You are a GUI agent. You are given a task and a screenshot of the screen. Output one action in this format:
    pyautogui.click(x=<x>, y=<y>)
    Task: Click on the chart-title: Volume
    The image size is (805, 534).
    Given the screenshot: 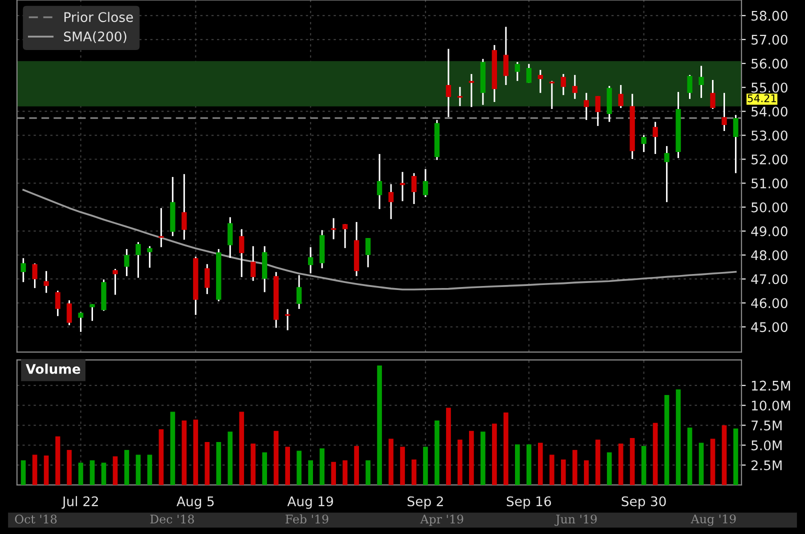 What is the action you would take?
    pyautogui.click(x=53, y=369)
    